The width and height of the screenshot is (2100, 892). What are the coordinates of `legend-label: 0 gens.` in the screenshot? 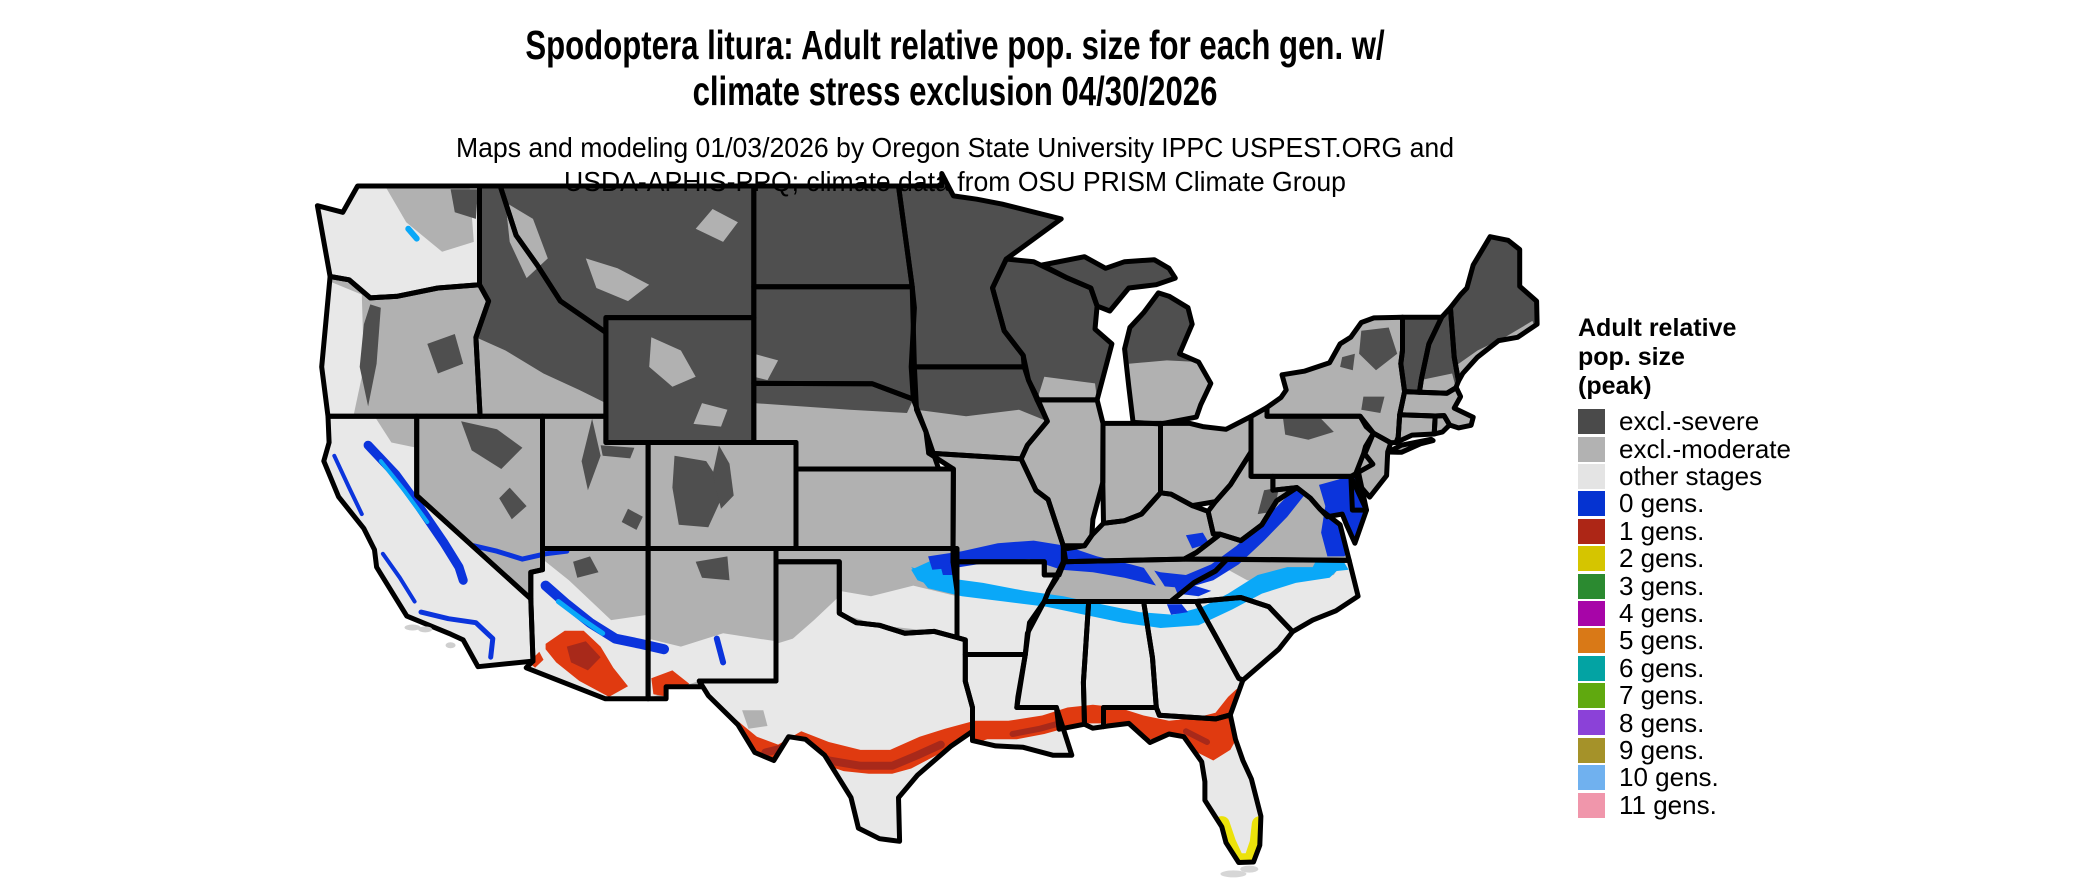 It's located at (1662, 503).